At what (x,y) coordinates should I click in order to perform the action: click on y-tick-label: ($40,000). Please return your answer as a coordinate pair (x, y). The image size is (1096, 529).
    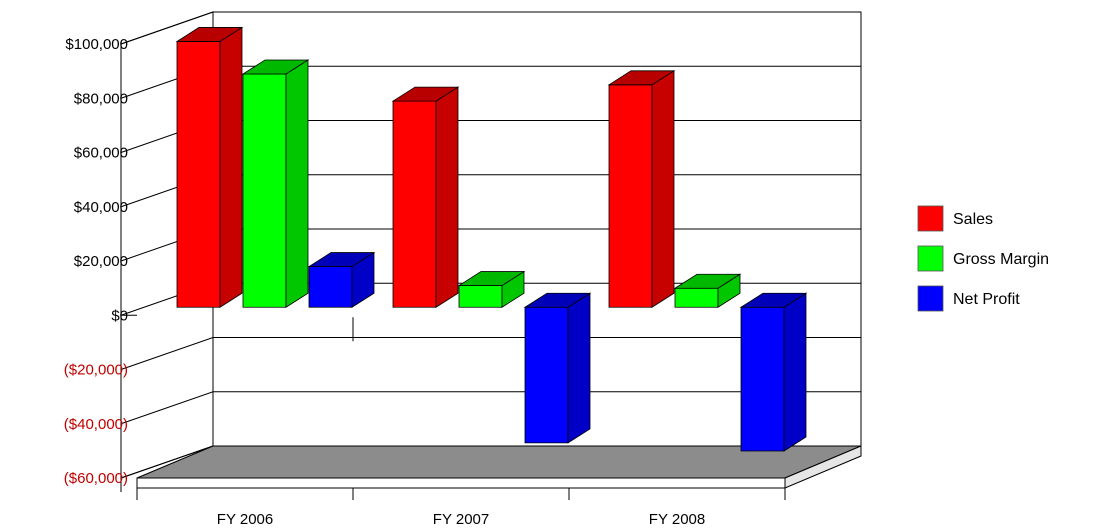
    Looking at the image, I should click on (96, 424).